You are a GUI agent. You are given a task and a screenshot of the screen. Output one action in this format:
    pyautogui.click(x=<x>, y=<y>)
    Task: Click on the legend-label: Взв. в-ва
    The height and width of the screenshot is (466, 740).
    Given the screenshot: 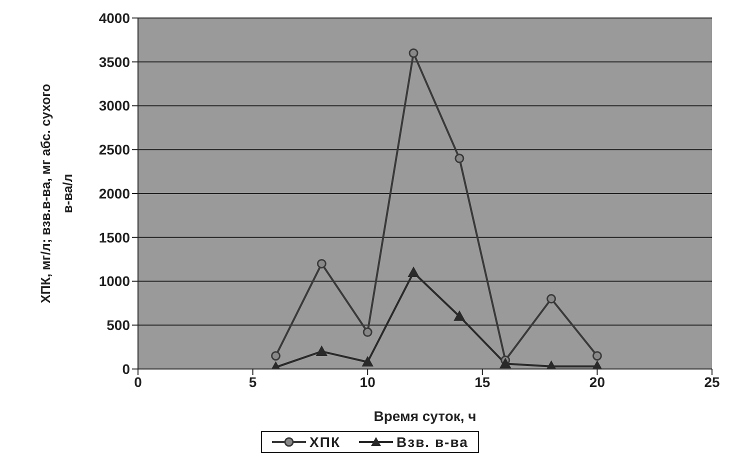 What is the action you would take?
    pyautogui.click(x=432, y=442)
    